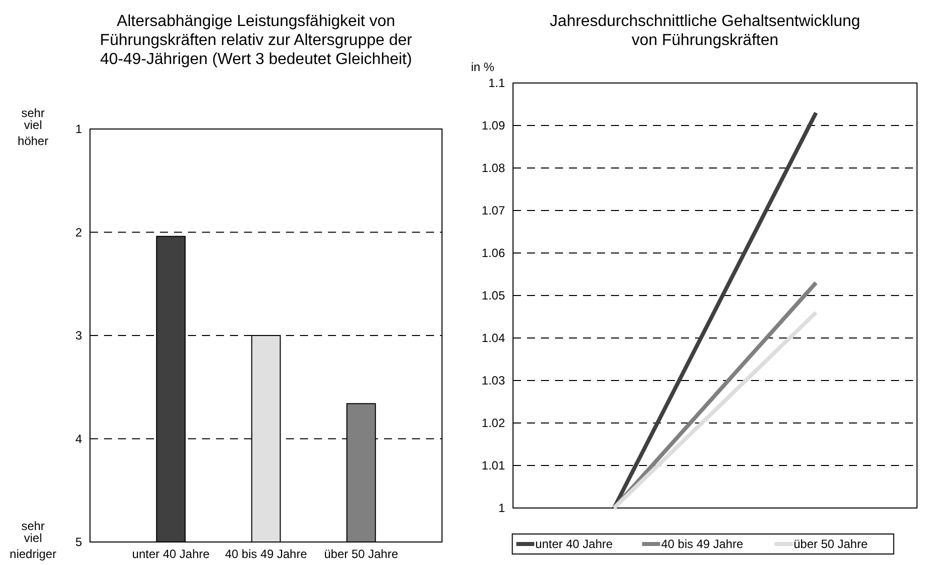  Describe the element at coordinates (483, 67) in the screenshot. I see `y-axis-title: in %` at that location.